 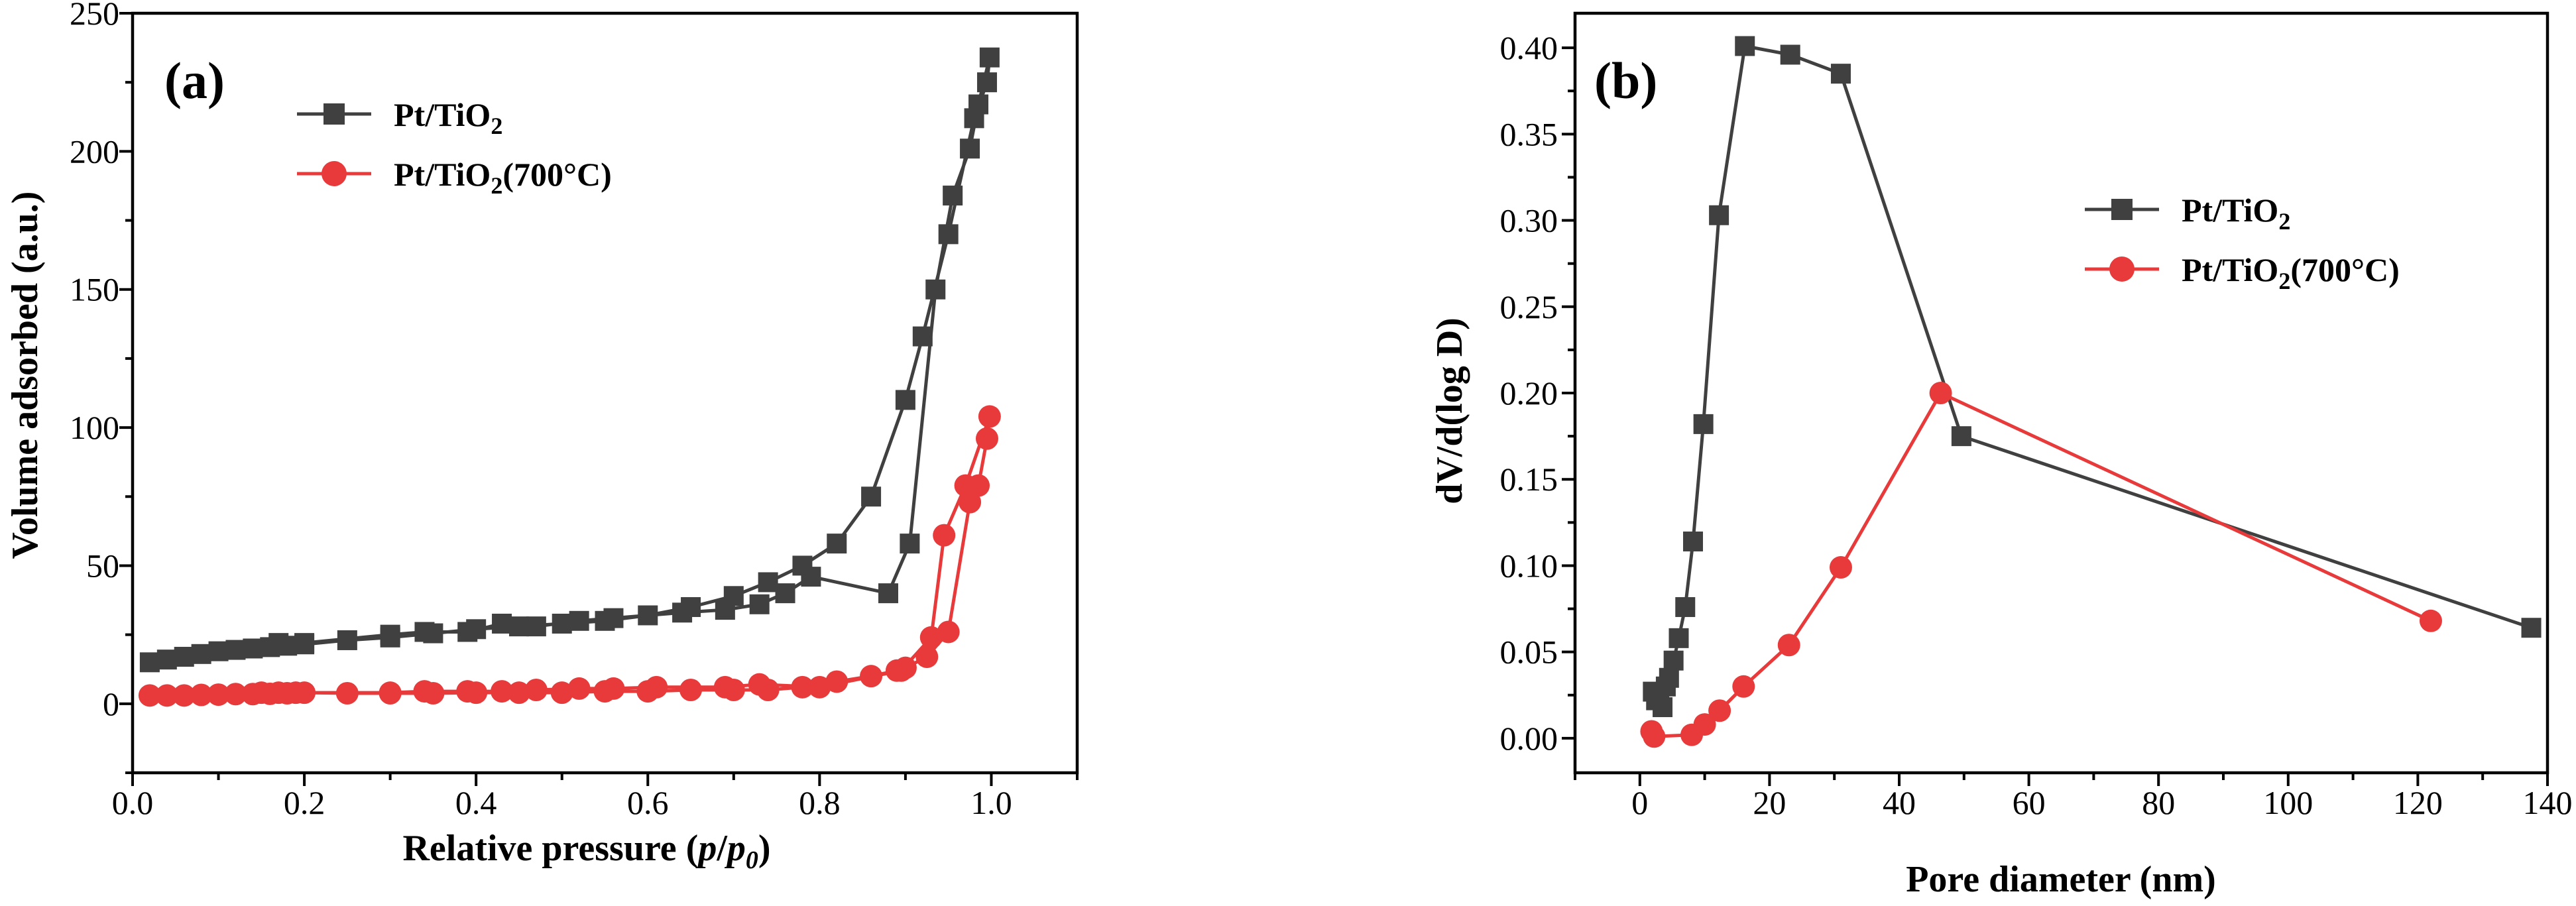 What do you see at coordinates (95, 16) in the screenshot?
I see `panel-a-ytick-label: 250` at bounding box center [95, 16].